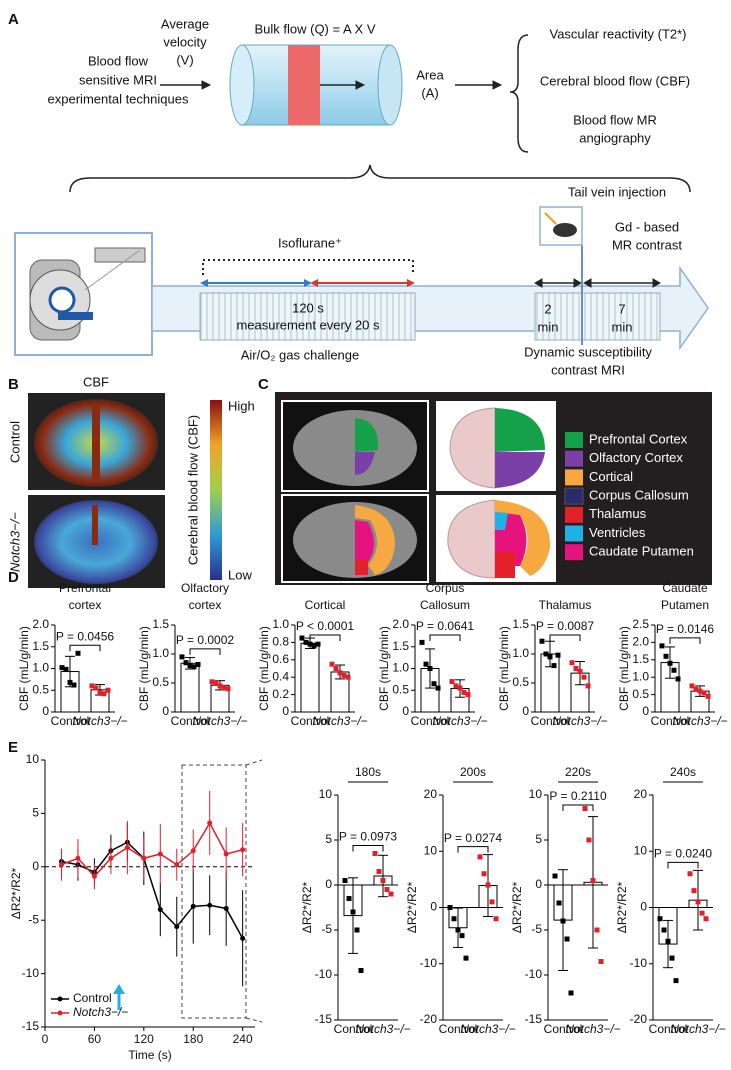 The image size is (731, 1070). I want to click on y-axis-label: CBF (mL/g/min), so click(264, 668).